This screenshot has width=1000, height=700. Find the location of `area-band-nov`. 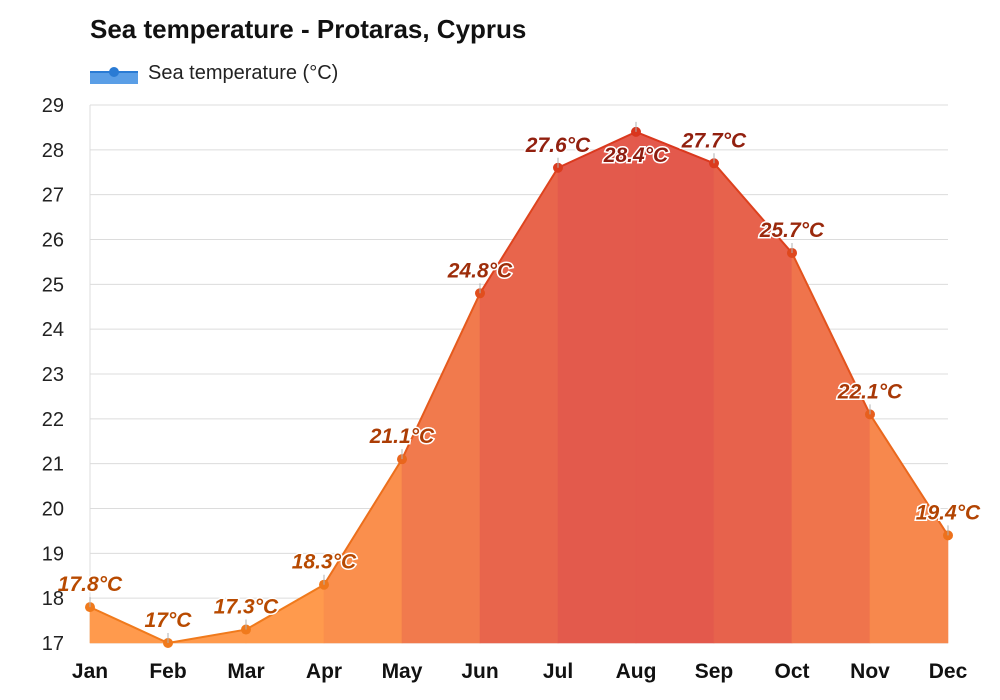

area-band-nov is located at coordinates (909, 528).